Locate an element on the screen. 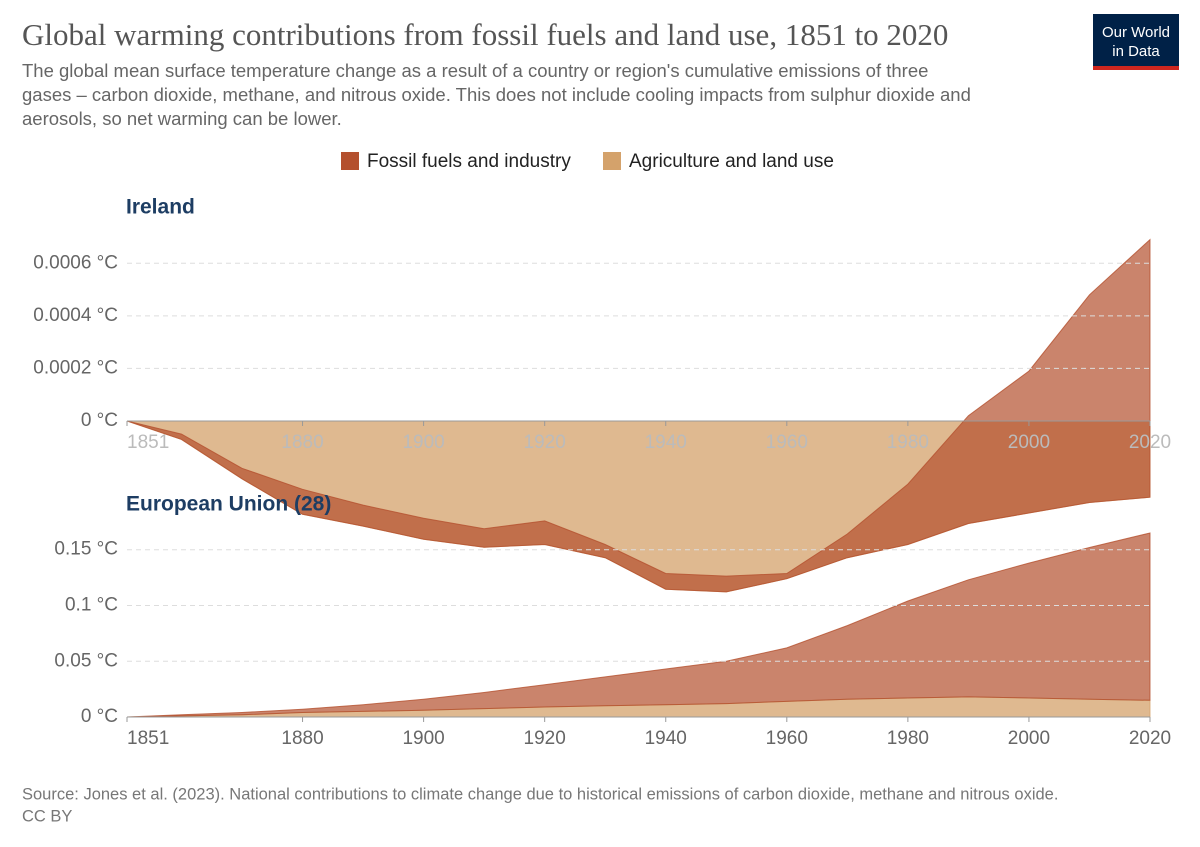 Image resolution: width=1200 pixels, height=847 pixels. y-tick-label: 0.05 °C is located at coordinates (86, 660).